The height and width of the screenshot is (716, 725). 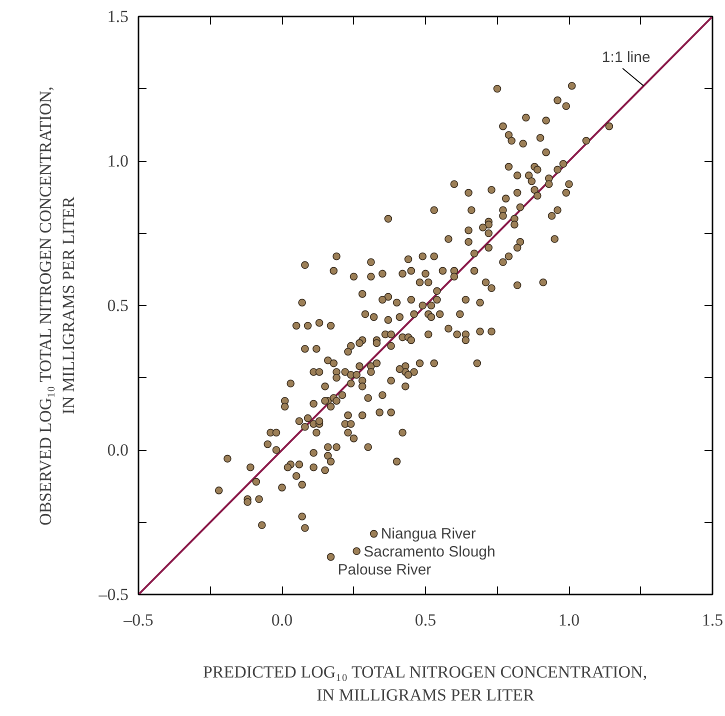 What do you see at coordinates (117, 305) in the screenshot?
I see `y-tick-label: 0.5` at bounding box center [117, 305].